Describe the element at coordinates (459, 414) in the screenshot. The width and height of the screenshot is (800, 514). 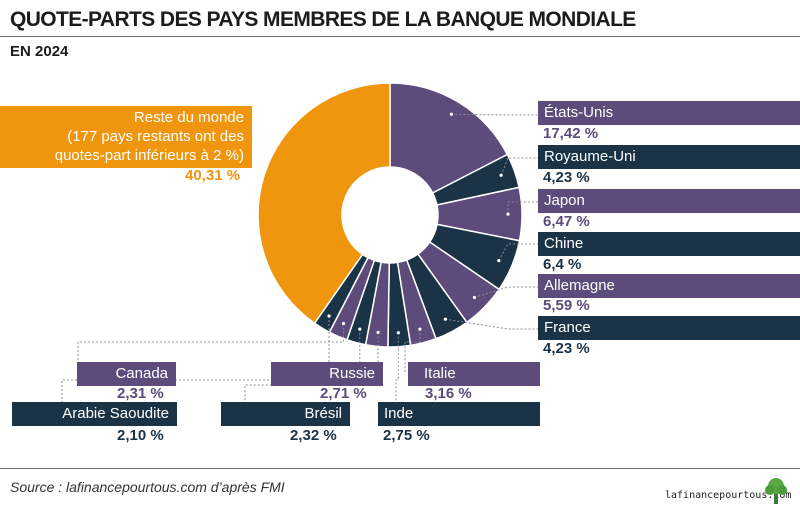
I see `label-box-7: Inde` at that location.